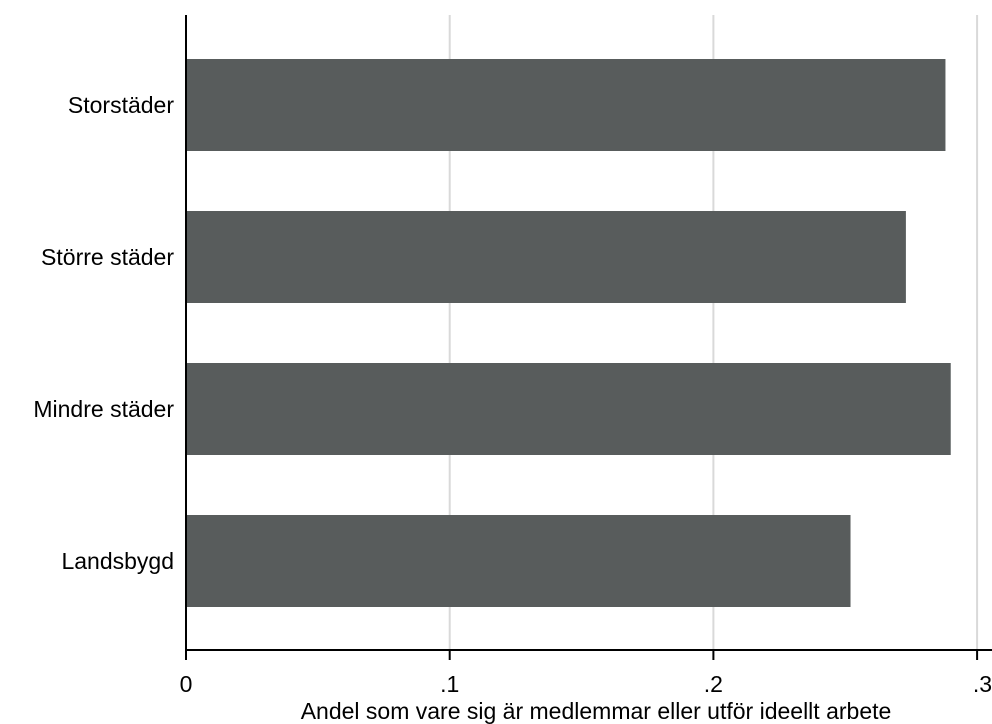 Image resolution: width=992 pixels, height=724 pixels. I want to click on x-tick-label: .2, so click(713, 684).